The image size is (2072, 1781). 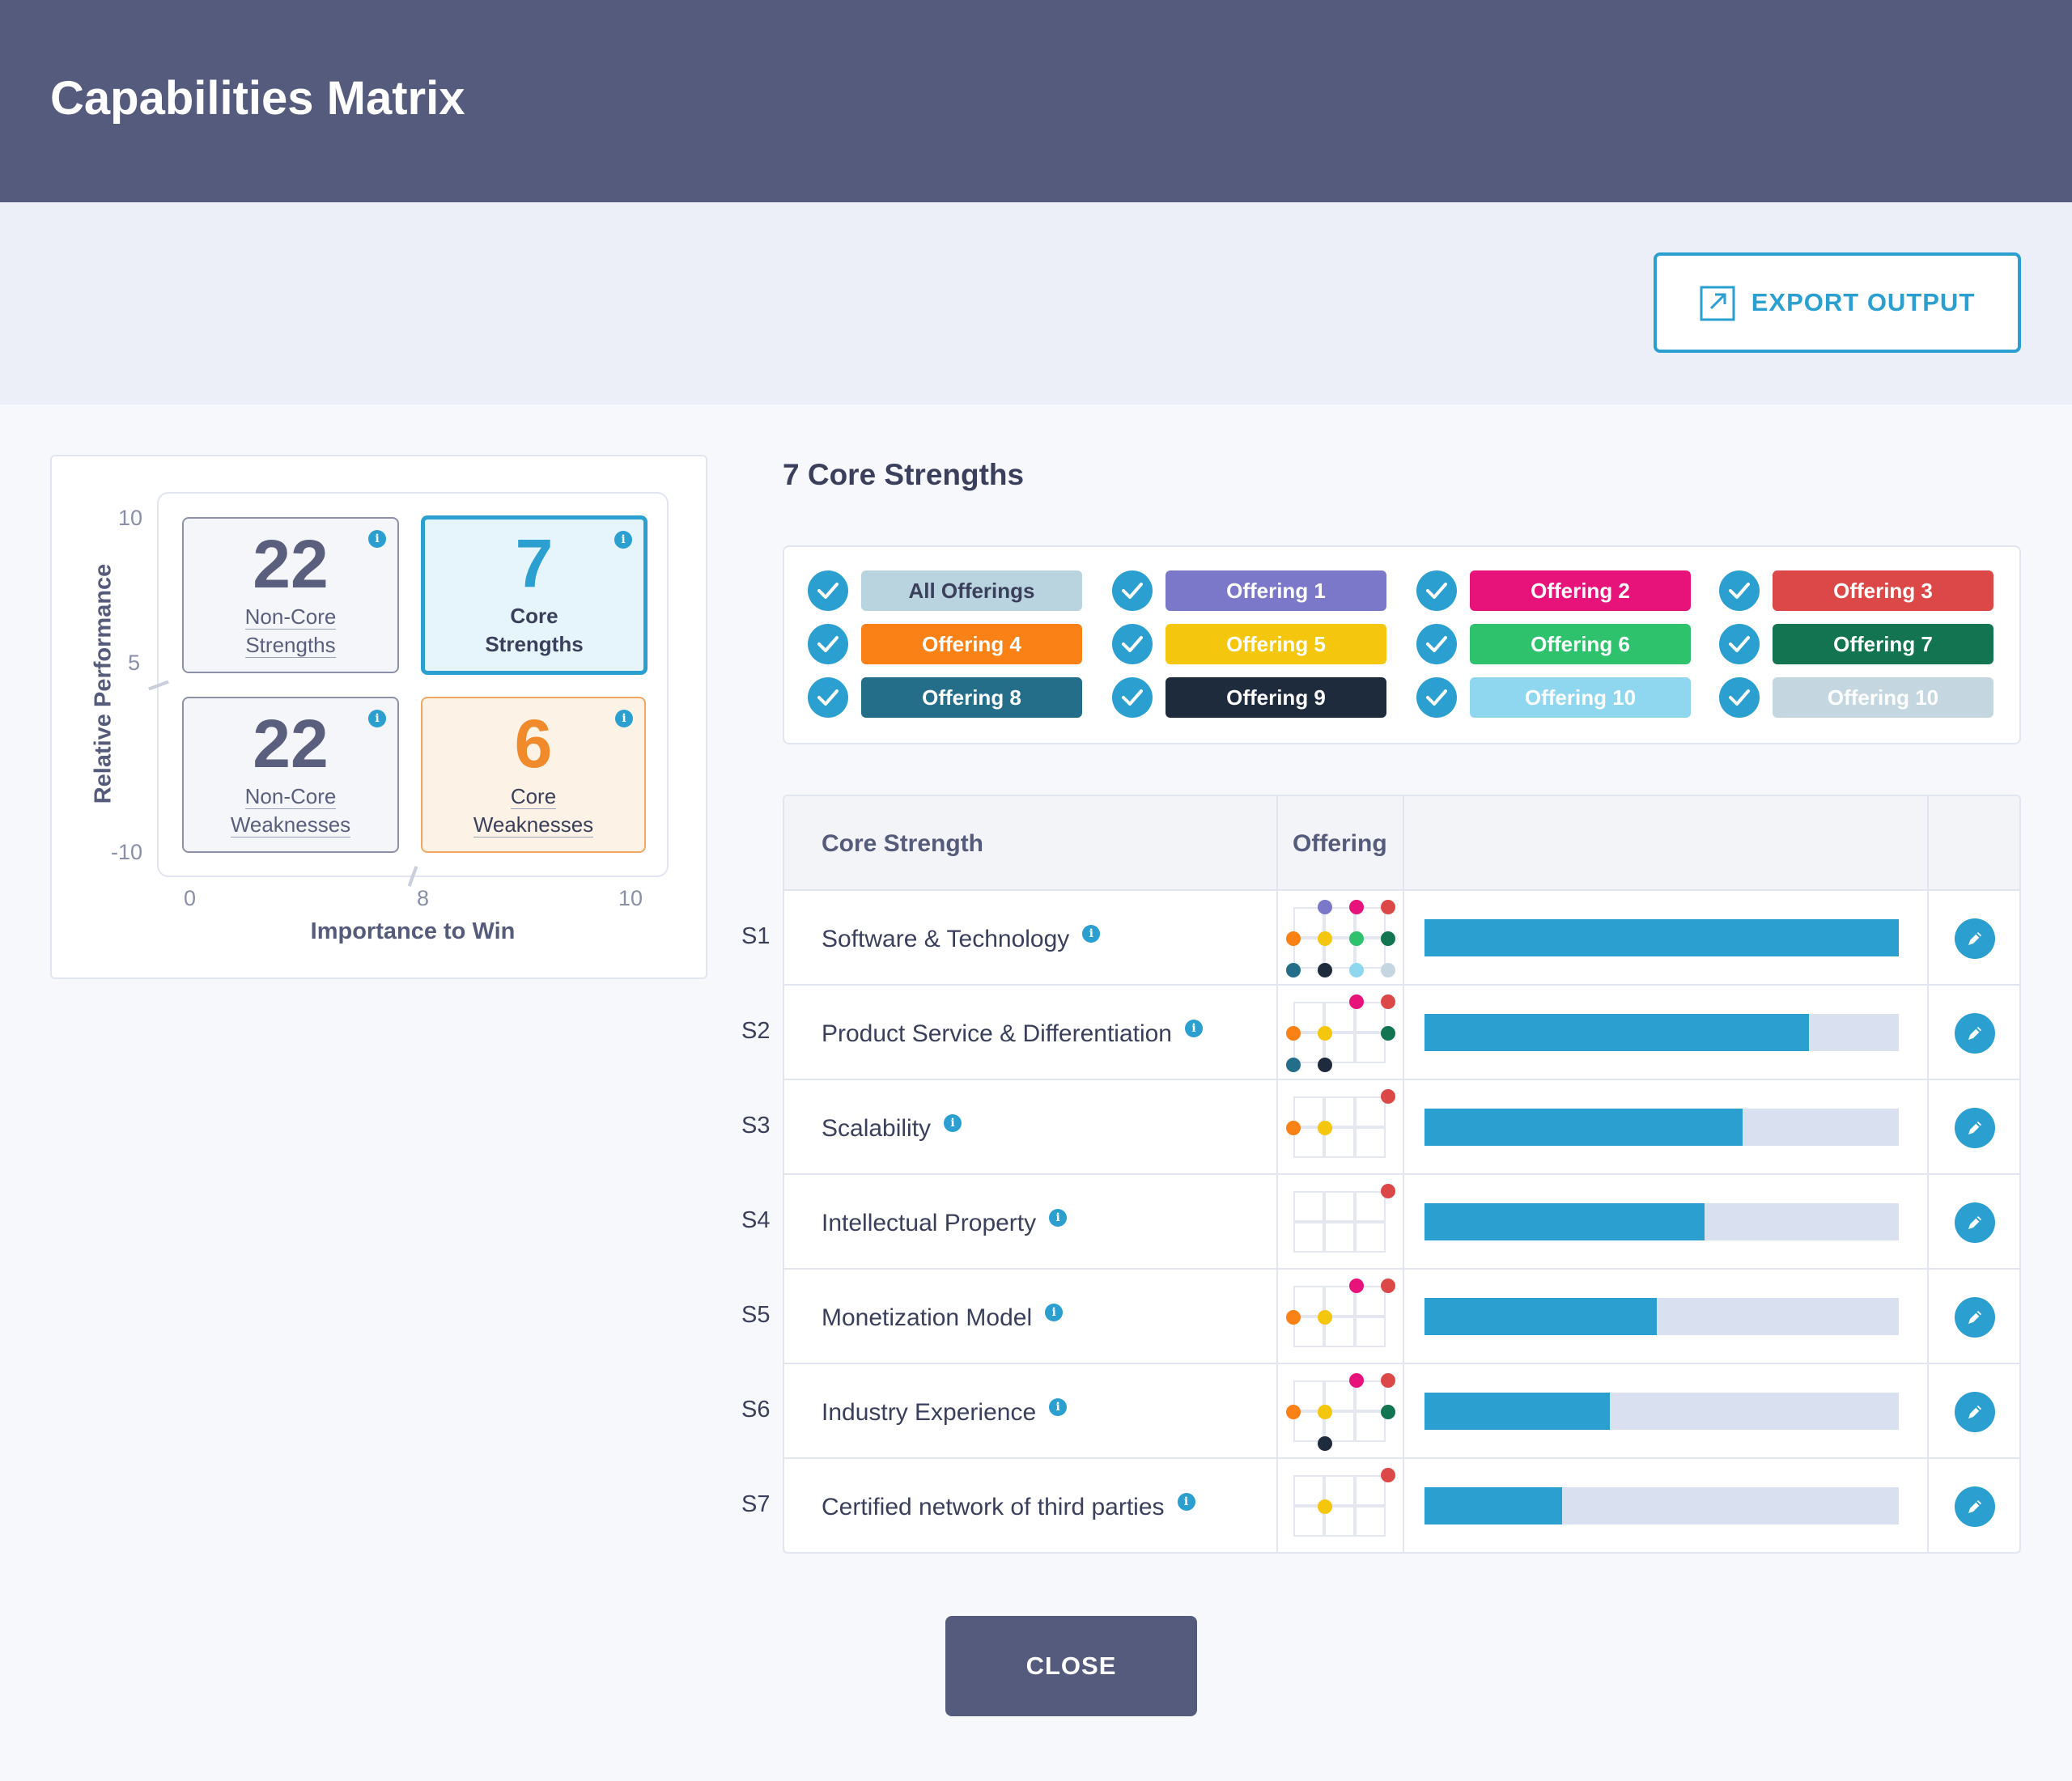 I want to click on table-row: Certified network of third parties i, so click(x=1401, y=1505).